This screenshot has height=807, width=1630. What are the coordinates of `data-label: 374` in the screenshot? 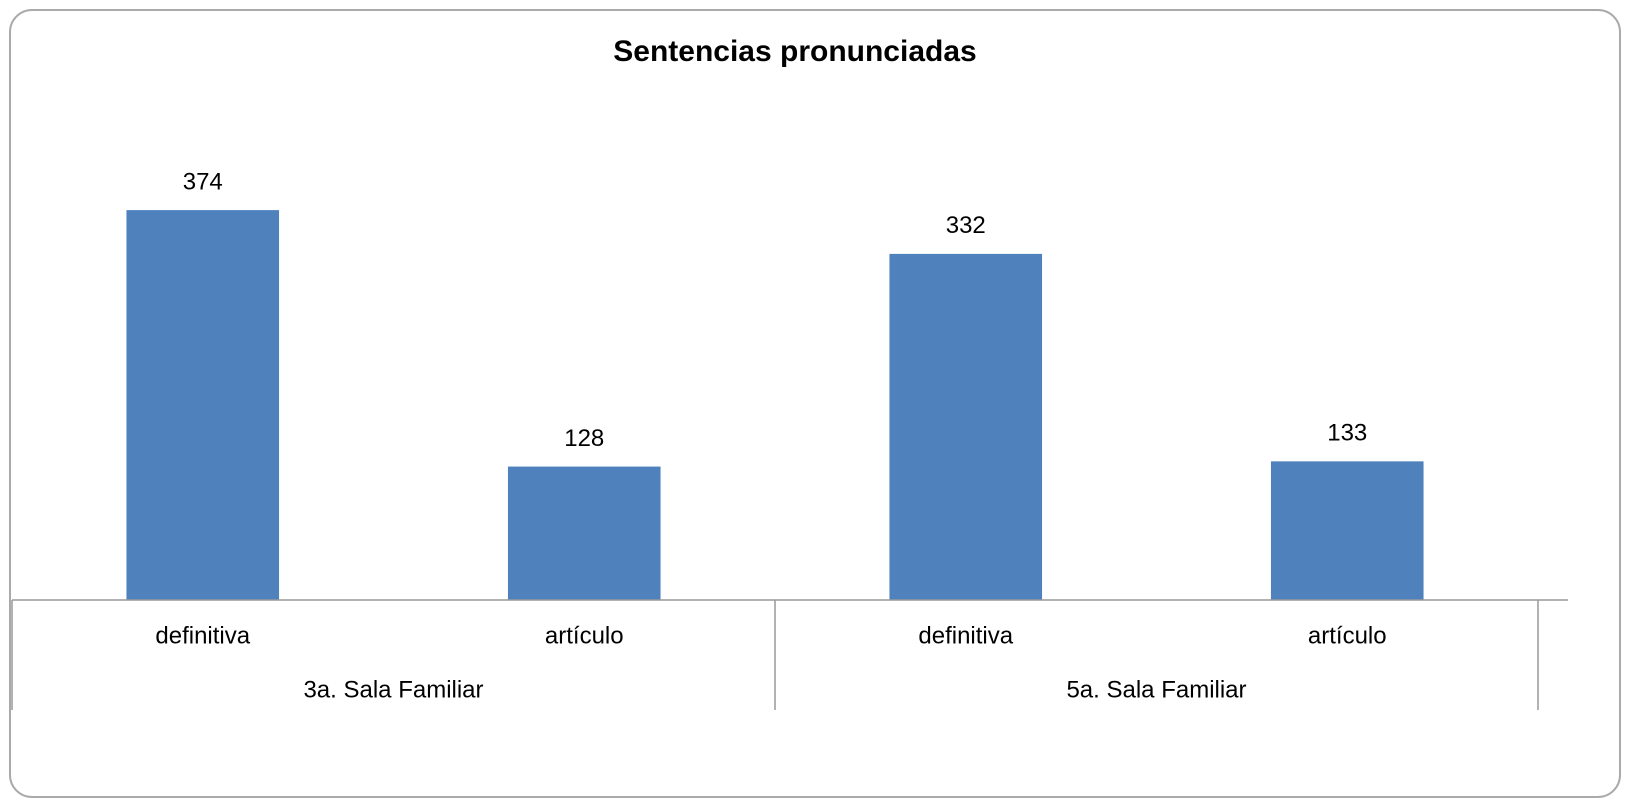 It's located at (203, 181).